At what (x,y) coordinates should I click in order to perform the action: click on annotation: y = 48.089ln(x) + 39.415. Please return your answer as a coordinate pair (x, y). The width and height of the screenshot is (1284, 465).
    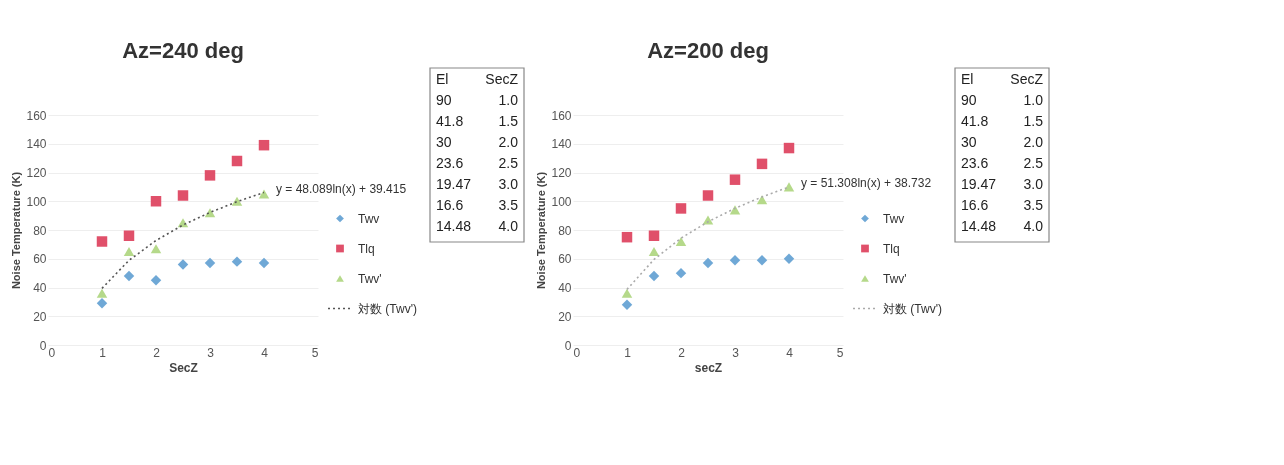
    Looking at the image, I should click on (341, 188).